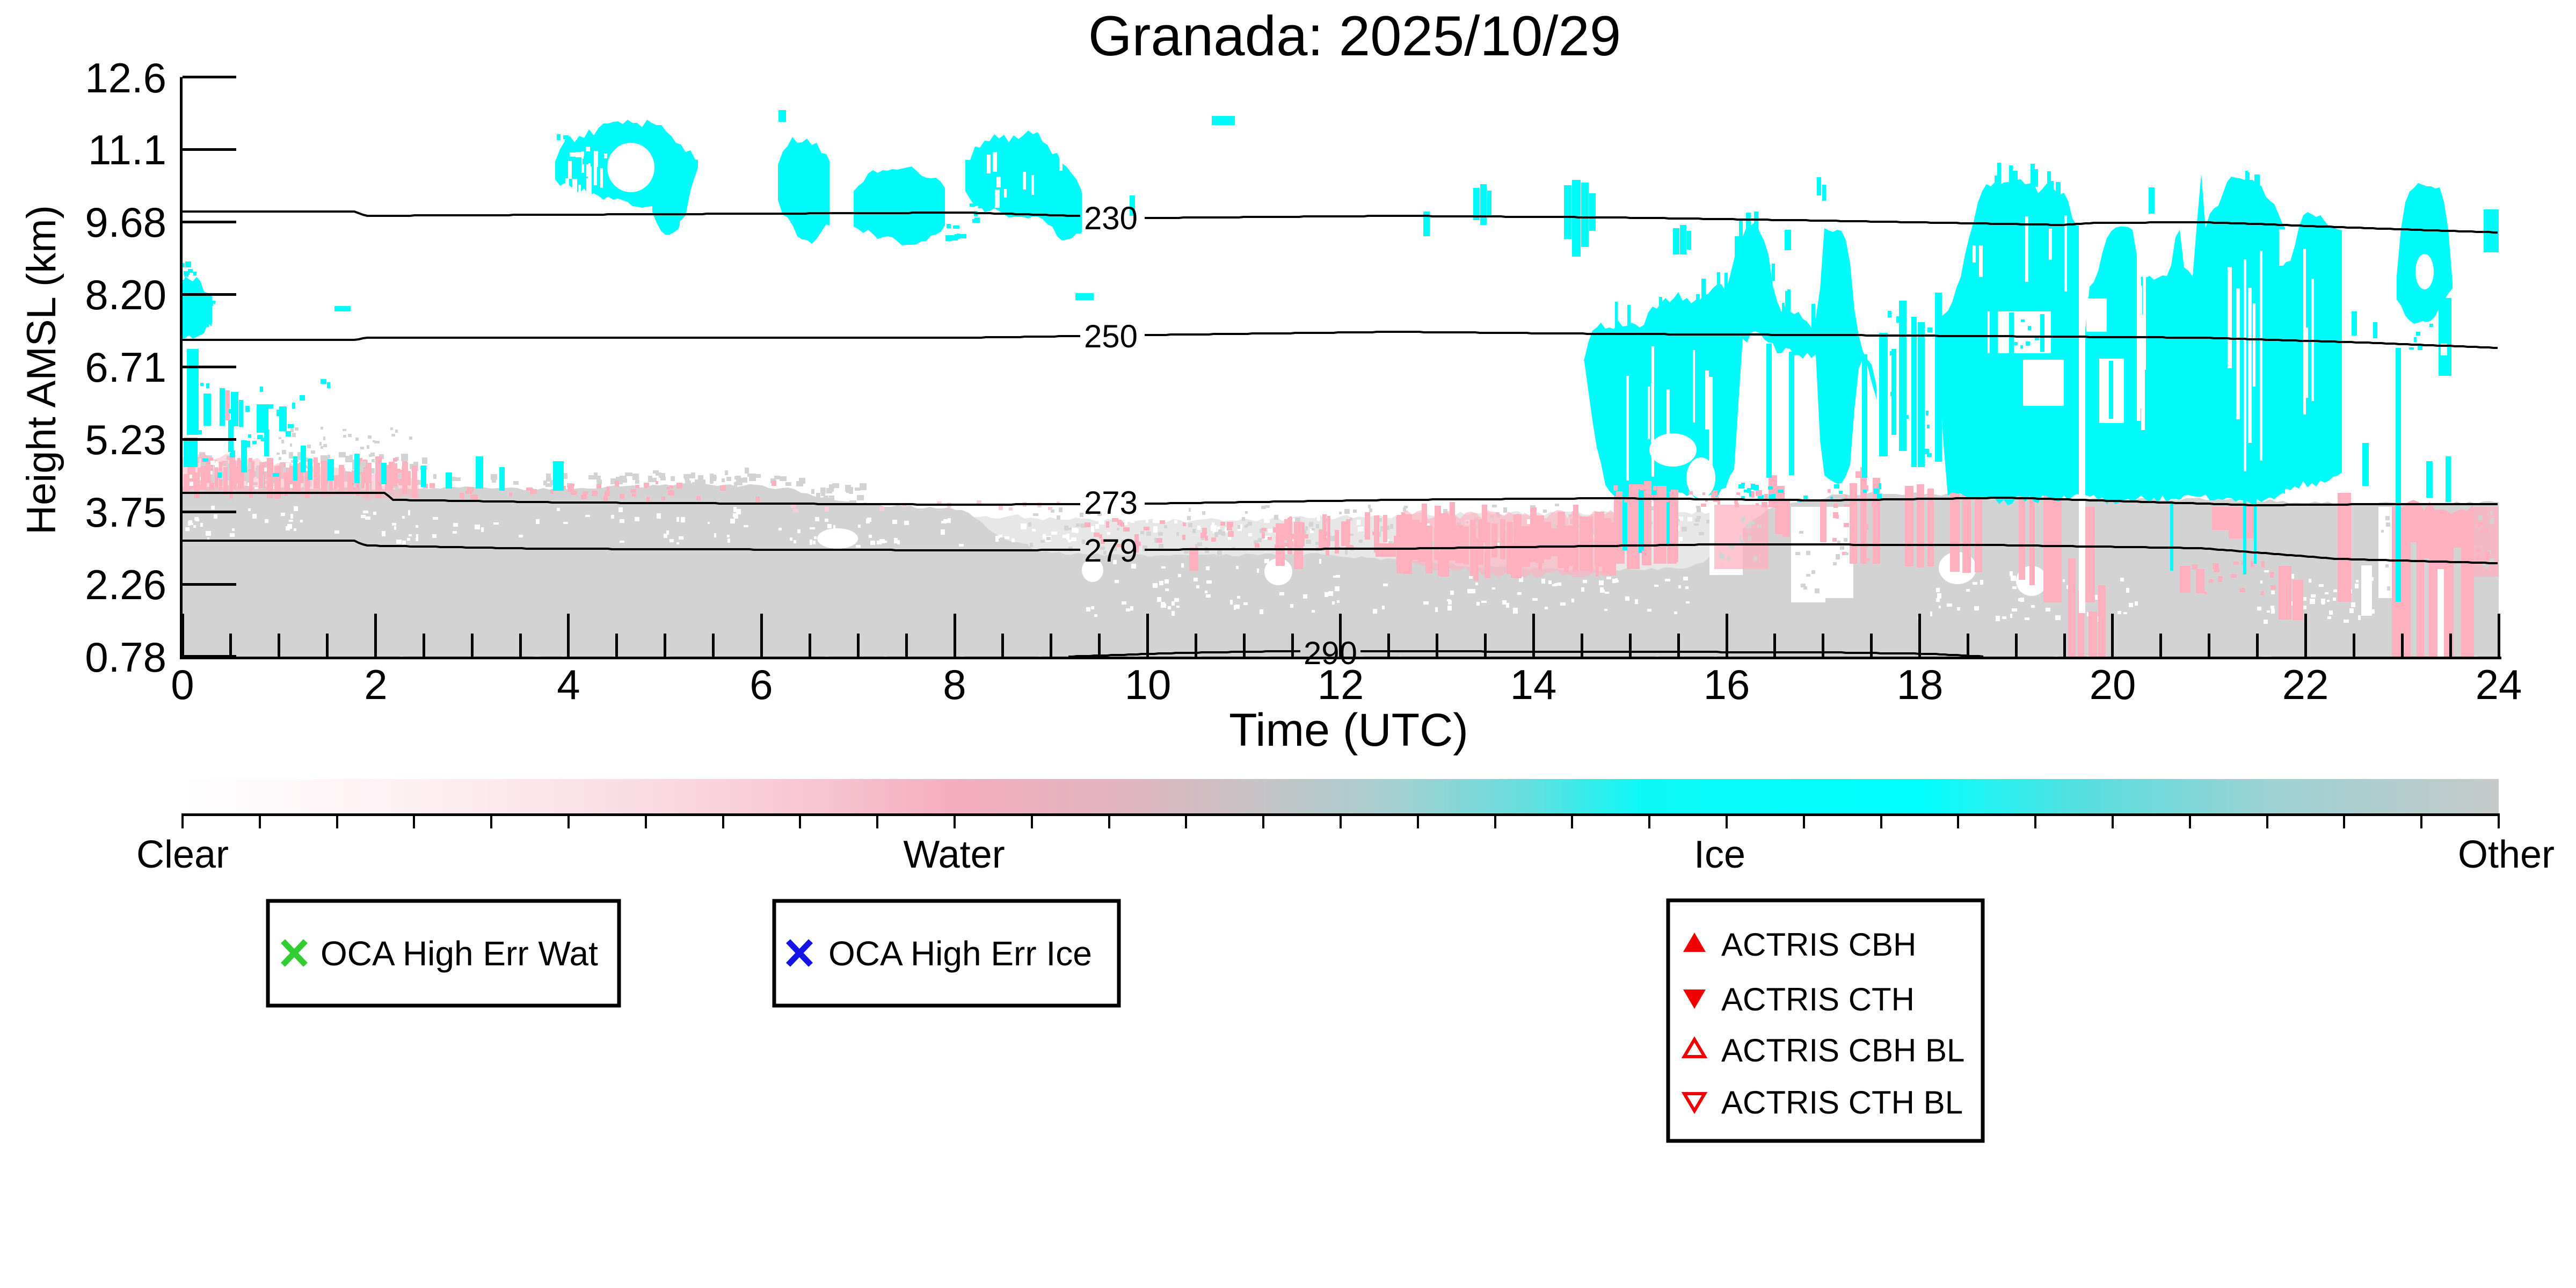  Describe the element at coordinates (1354, 36) in the screenshot. I see `svg-text: Granada: 2025/10/29` at that location.